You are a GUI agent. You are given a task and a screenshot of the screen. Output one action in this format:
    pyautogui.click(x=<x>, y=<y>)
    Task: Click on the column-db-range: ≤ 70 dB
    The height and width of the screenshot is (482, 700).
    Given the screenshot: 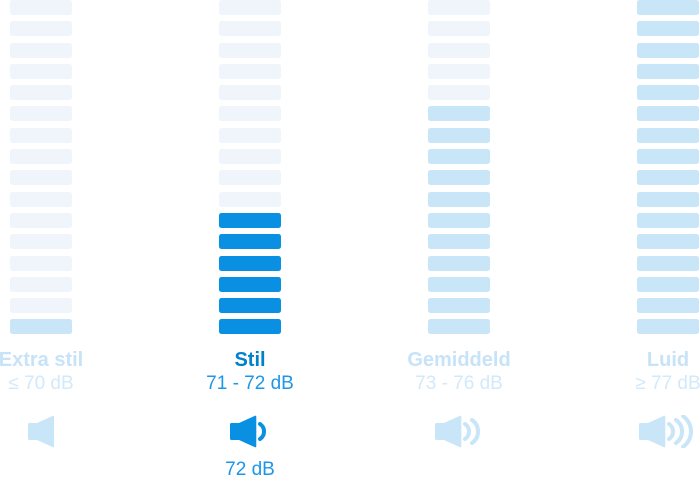 What is the action you would take?
    pyautogui.click(x=41, y=384)
    